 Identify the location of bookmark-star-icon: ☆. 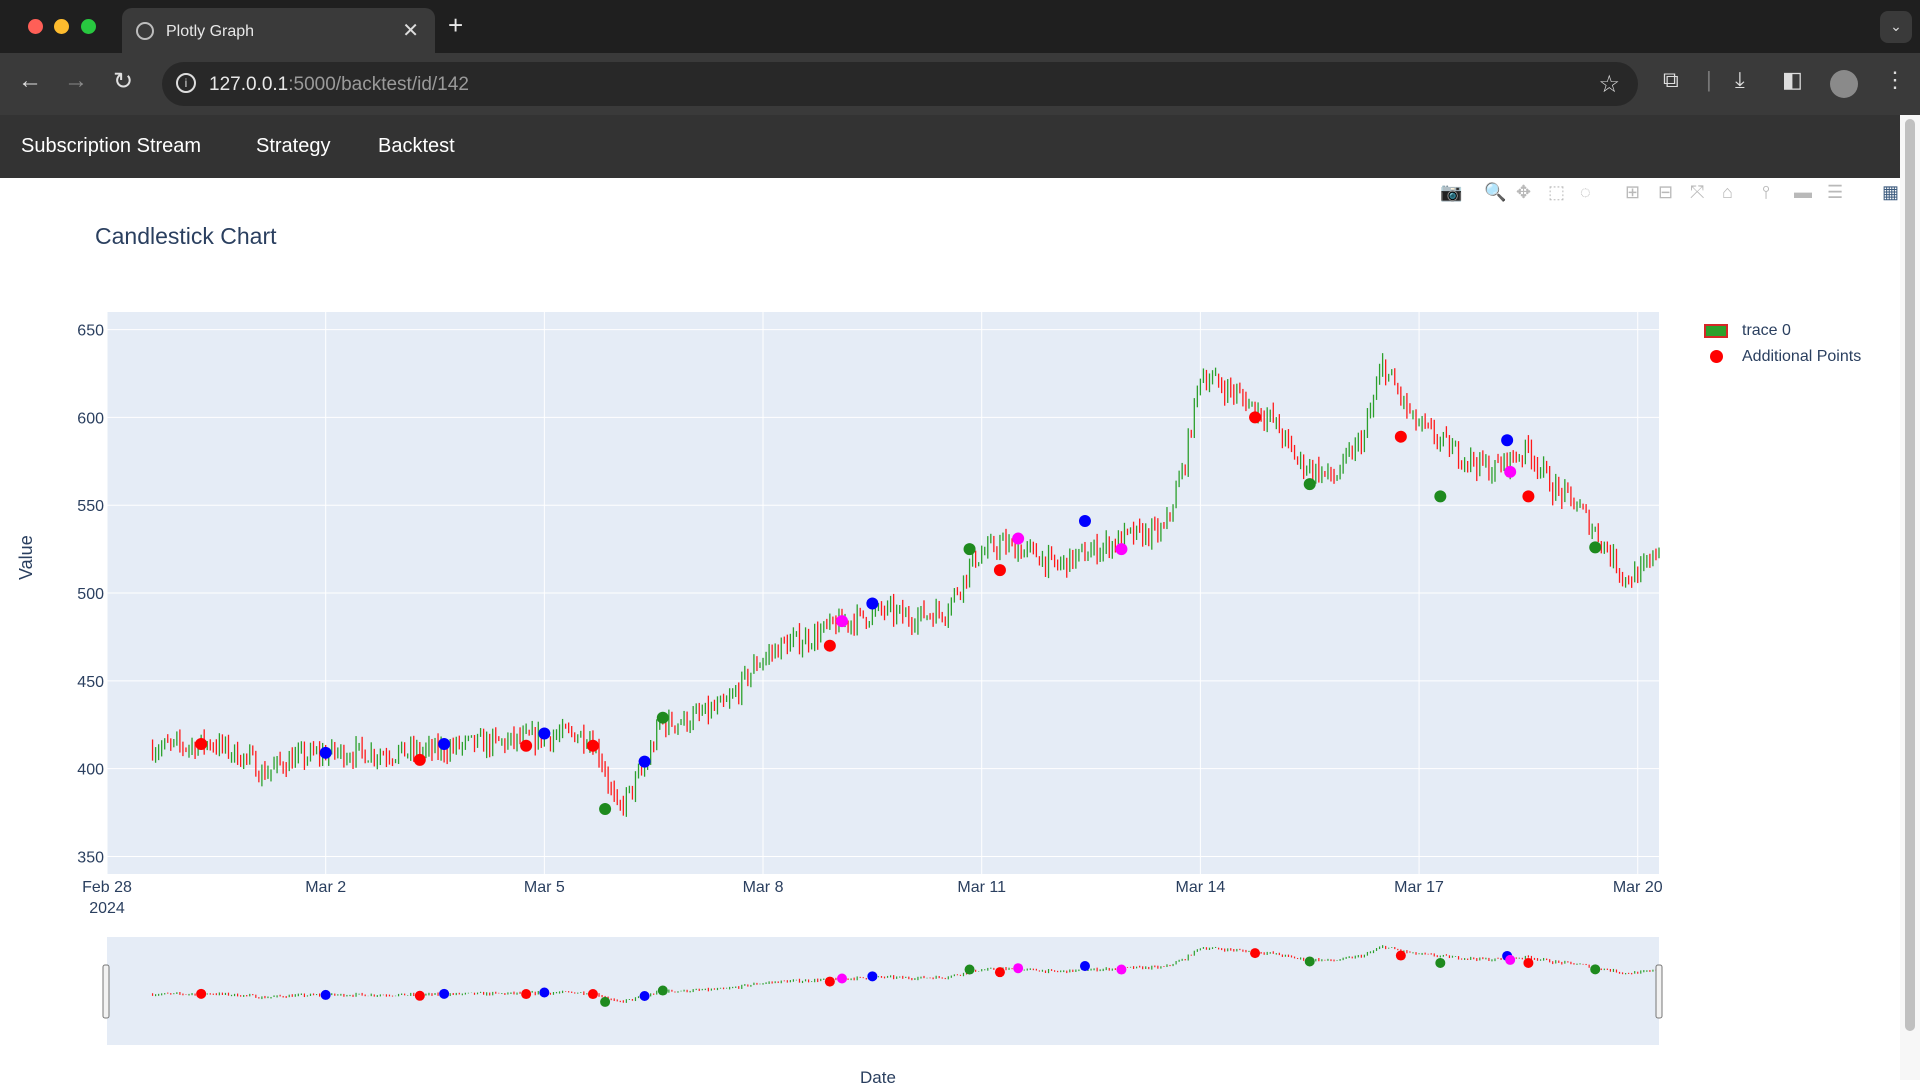
(1609, 84).